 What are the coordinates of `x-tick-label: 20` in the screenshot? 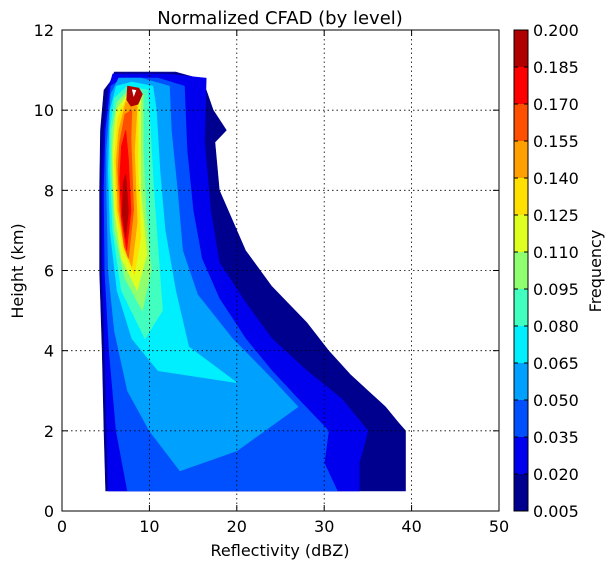 It's located at (237, 526).